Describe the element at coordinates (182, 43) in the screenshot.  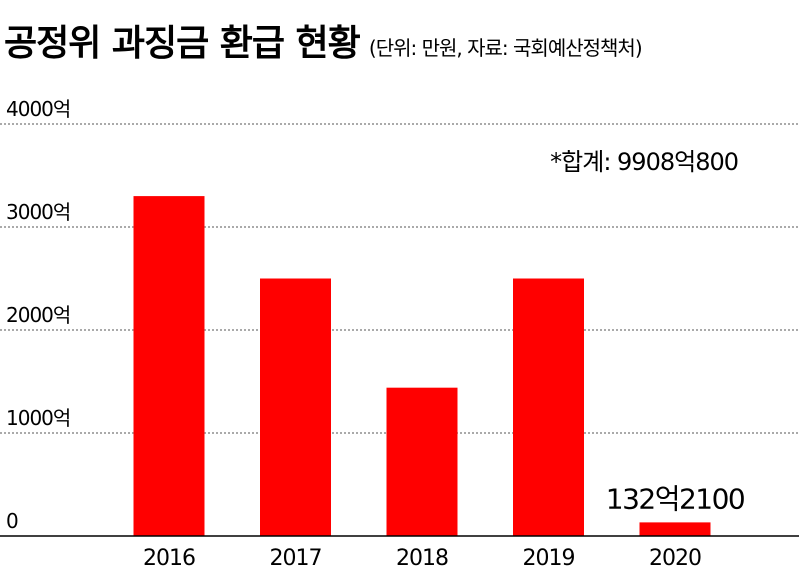
I see `chart-title: 공정위 과징금 환급 현황` at that location.